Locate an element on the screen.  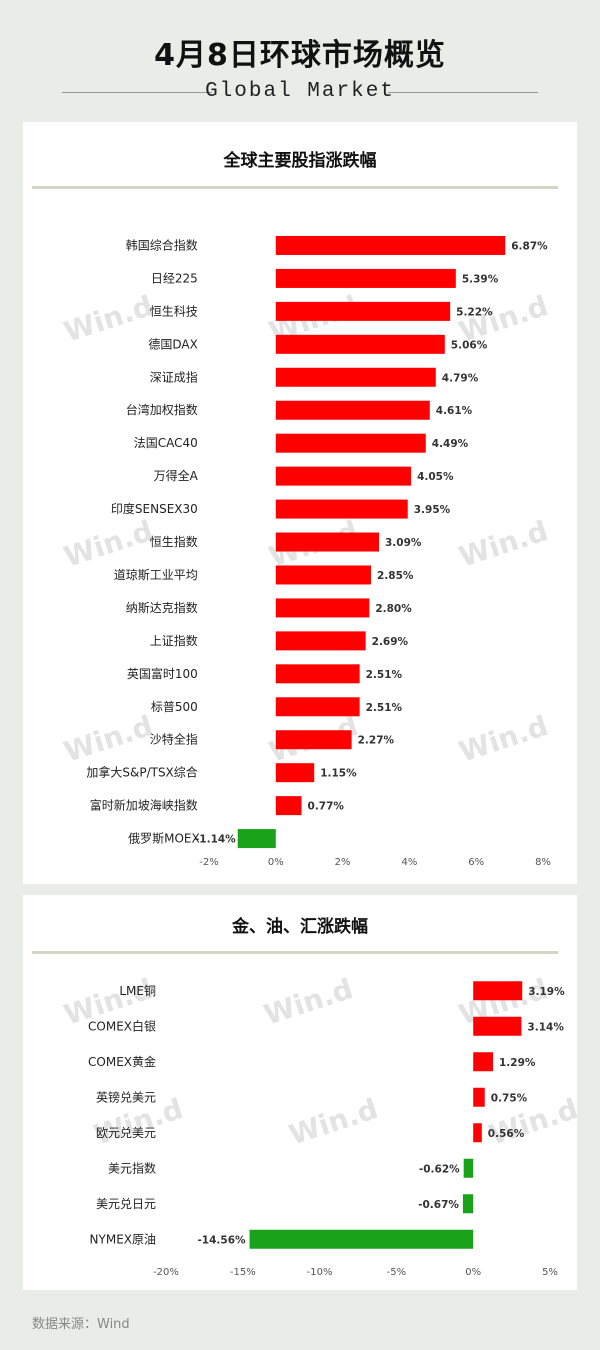
stock-value-label: 3.95% is located at coordinates (432, 510).